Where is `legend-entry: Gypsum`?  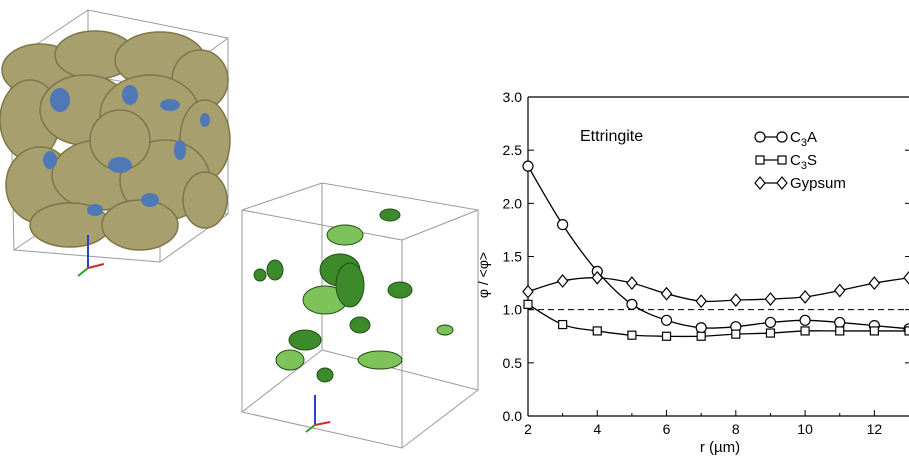 legend-entry: Gypsum is located at coordinates (800, 183).